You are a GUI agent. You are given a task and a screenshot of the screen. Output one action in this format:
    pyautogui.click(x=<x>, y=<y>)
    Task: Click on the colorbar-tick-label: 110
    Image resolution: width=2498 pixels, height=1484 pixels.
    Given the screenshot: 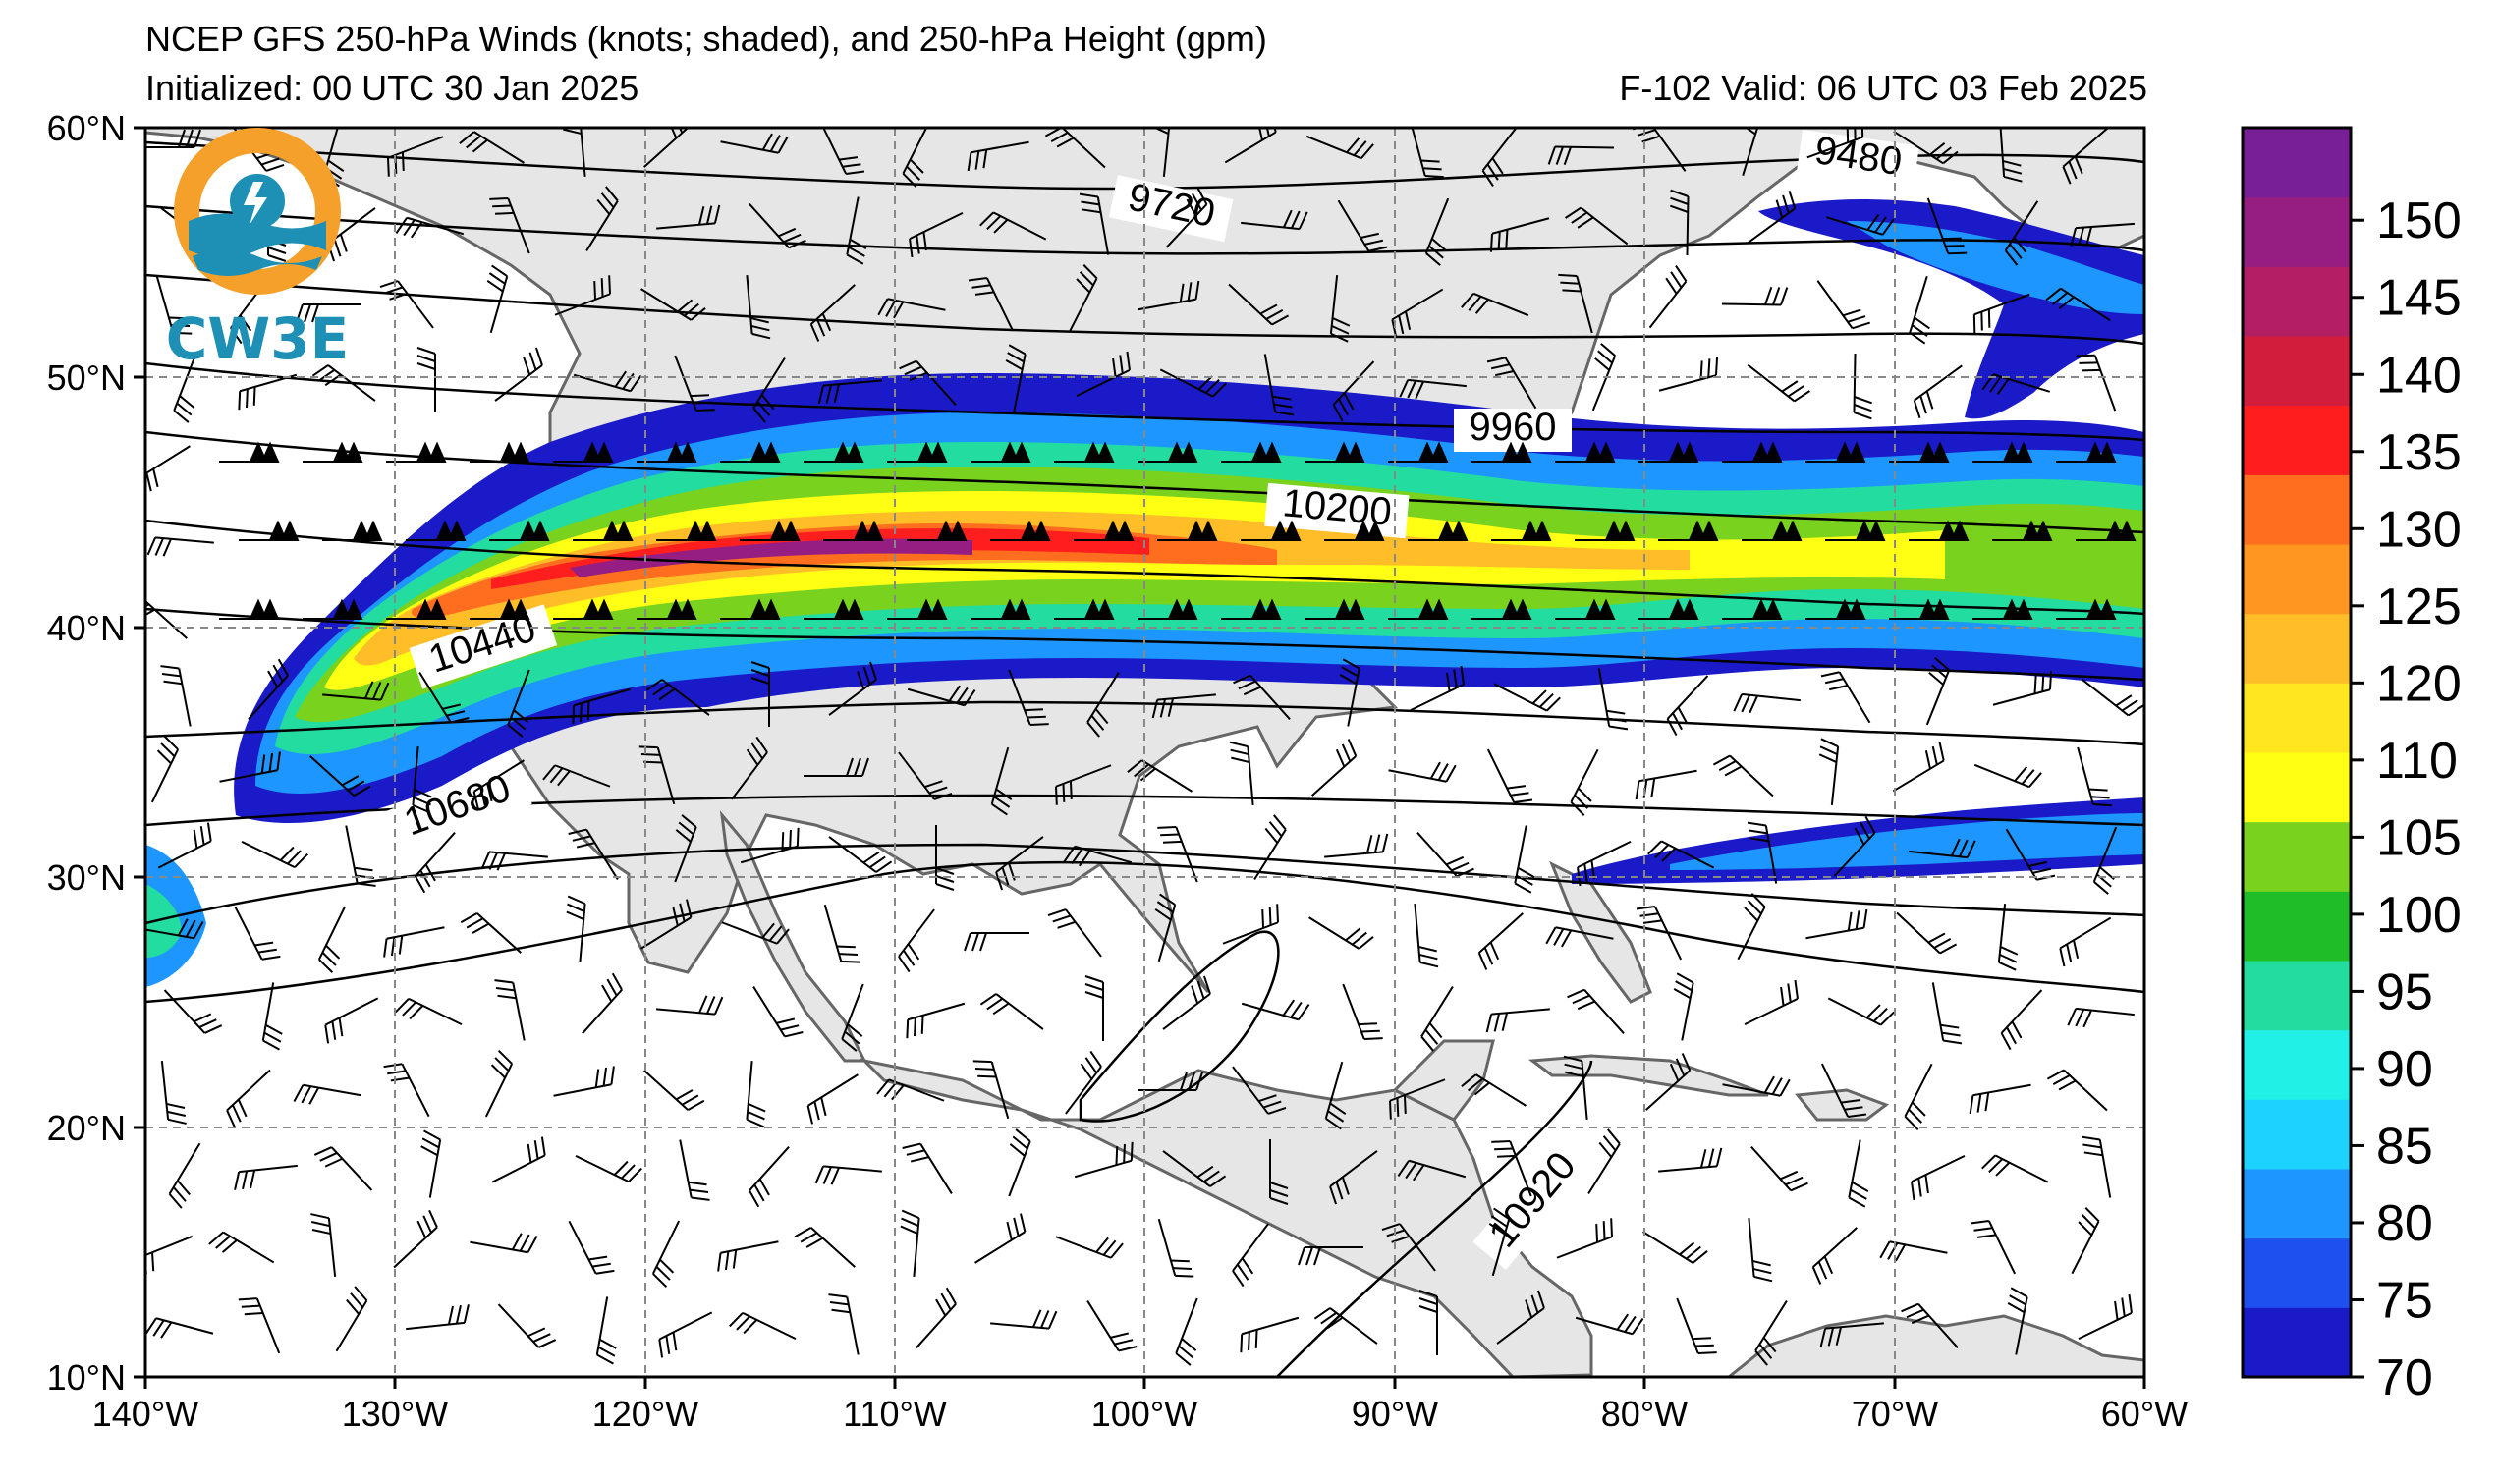 What is the action you would take?
    pyautogui.click(x=2417, y=761)
    